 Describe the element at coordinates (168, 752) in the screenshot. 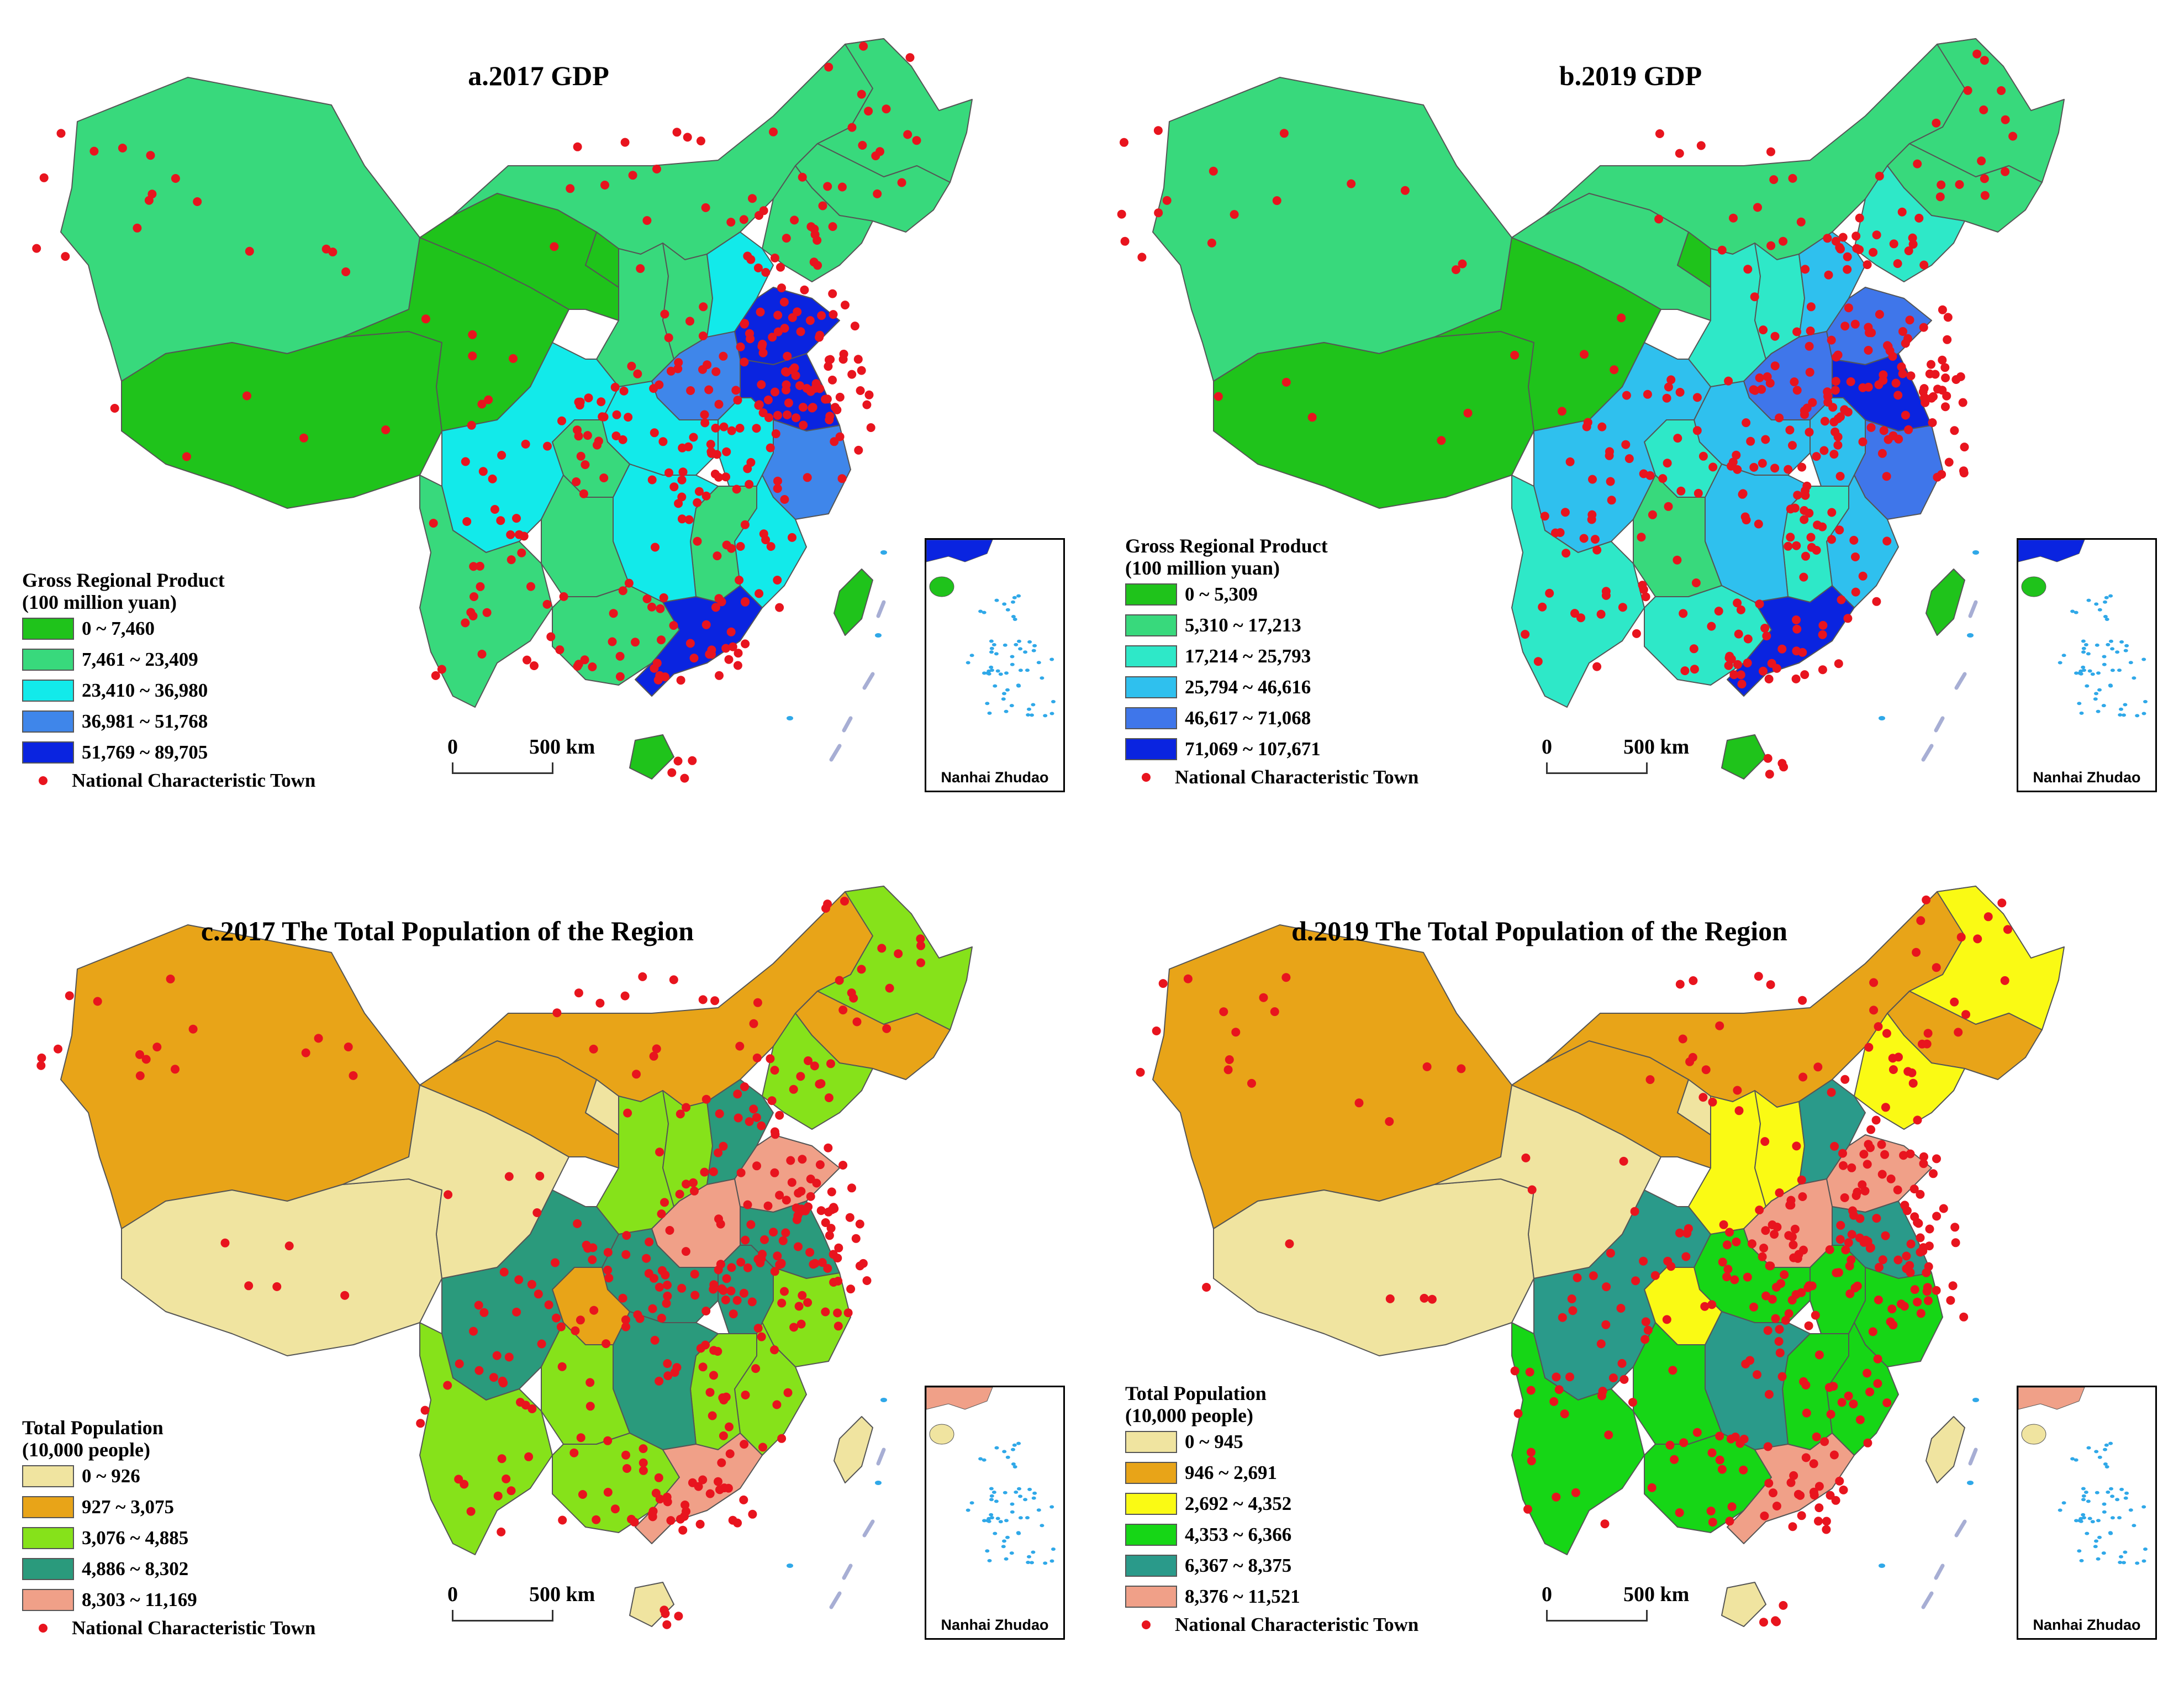

I see `legend-item: 51,769 ~ 89,705` at that location.